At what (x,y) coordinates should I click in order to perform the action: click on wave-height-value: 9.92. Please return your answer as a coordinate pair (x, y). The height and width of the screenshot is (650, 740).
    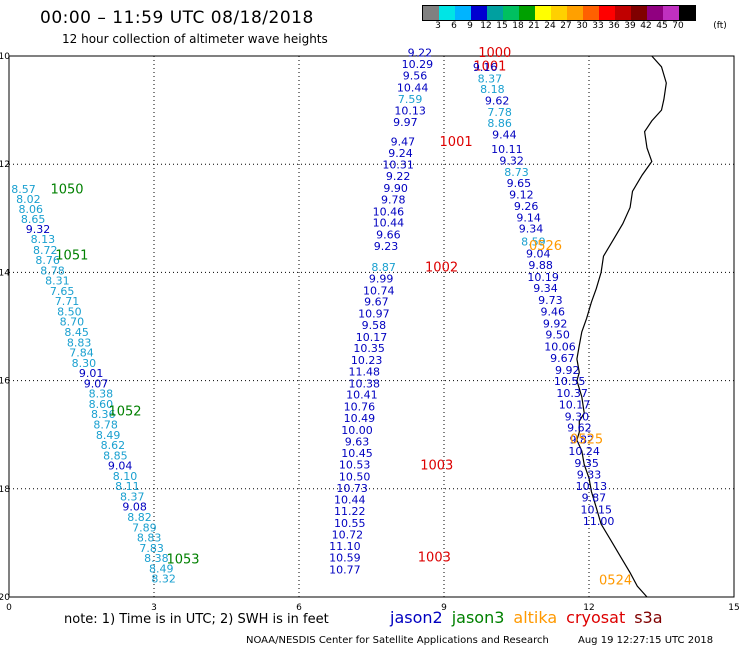
    Looking at the image, I should click on (555, 323).